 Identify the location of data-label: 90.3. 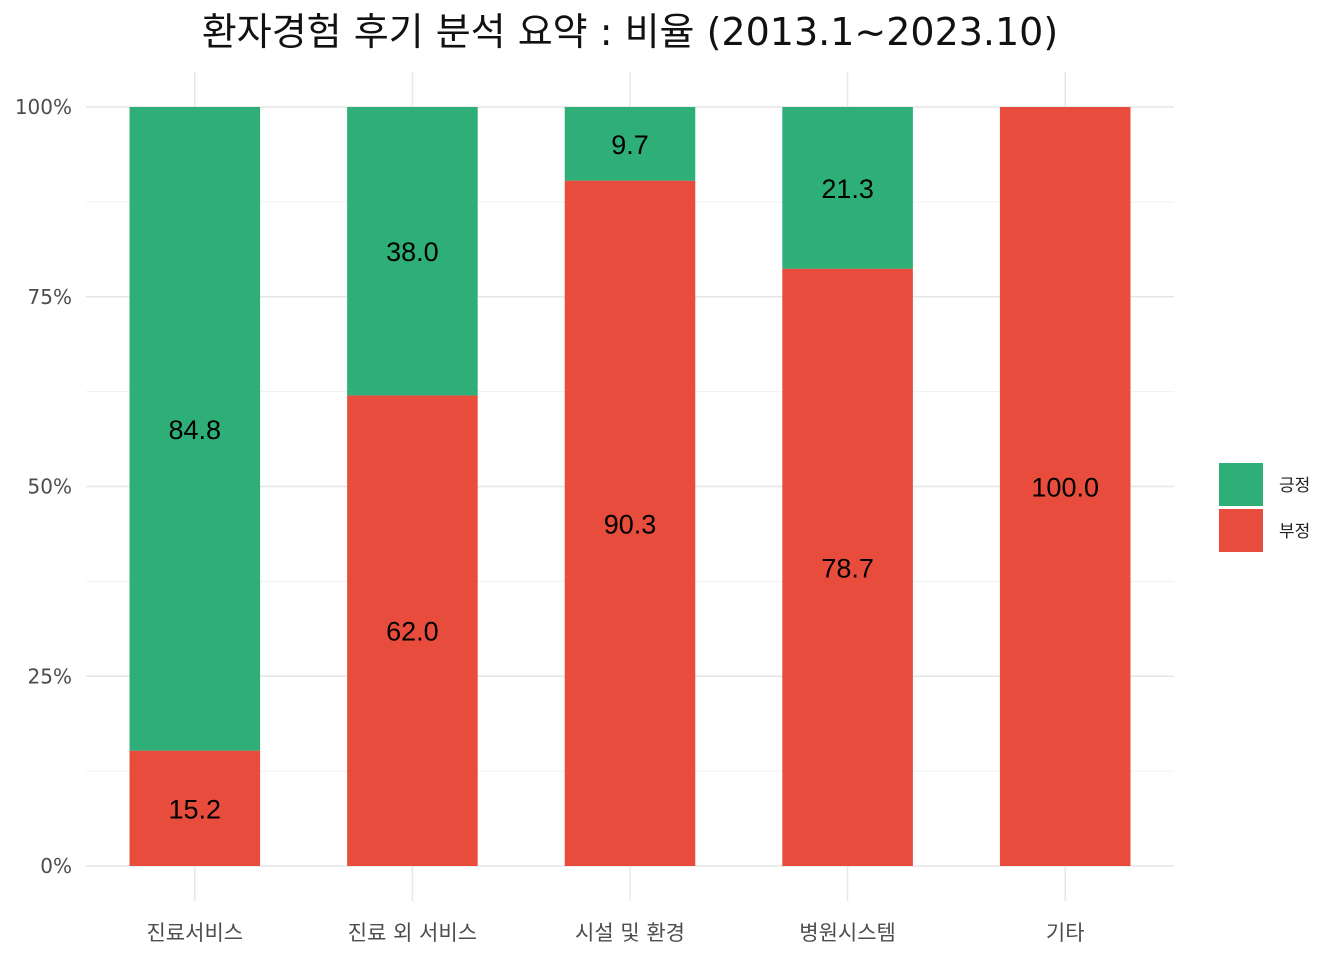
(630, 524).